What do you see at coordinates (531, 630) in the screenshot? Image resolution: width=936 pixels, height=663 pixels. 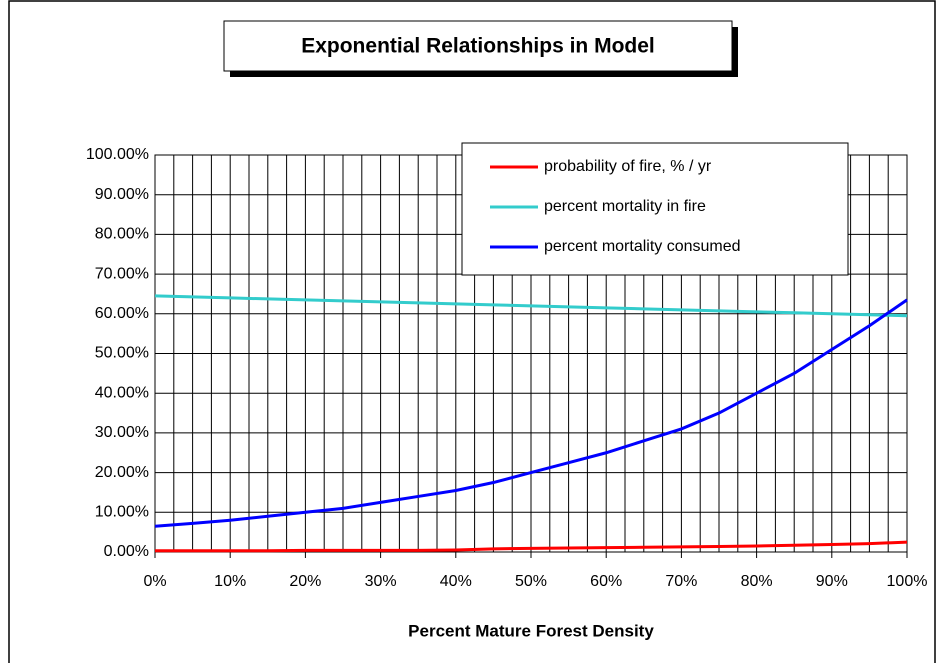 I see `x-axis-title: Percent Mature Forest Density` at bounding box center [531, 630].